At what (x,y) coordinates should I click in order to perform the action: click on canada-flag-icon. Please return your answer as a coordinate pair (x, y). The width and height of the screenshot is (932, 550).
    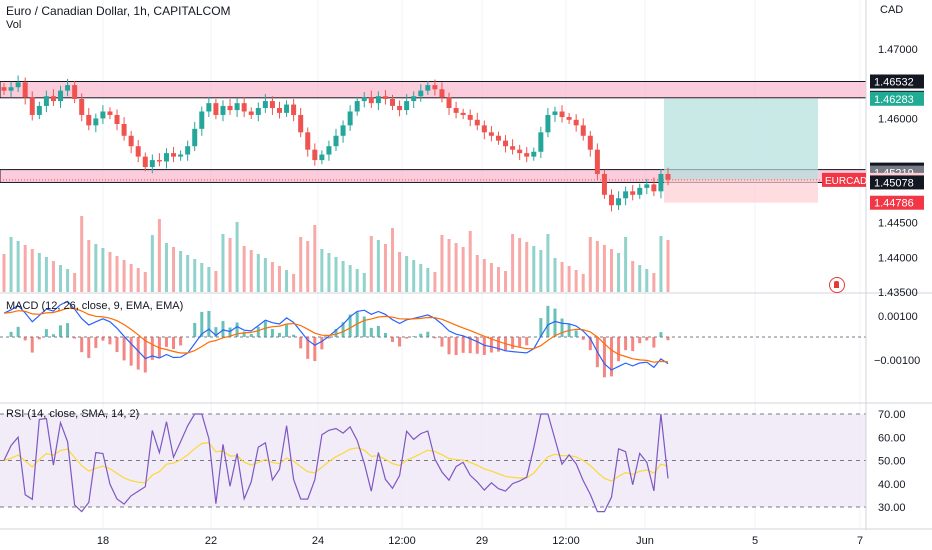
    Looking at the image, I should click on (837, 285).